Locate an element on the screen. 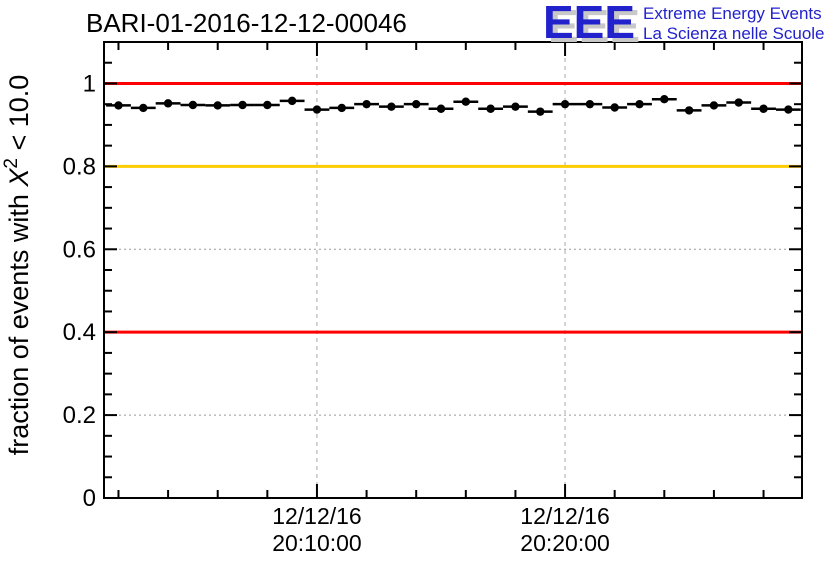 Image resolution: width=836 pixels, height=572 pixels. logo-line-2: La Scienza nelle Scuole is located at coordinates (734, 33).